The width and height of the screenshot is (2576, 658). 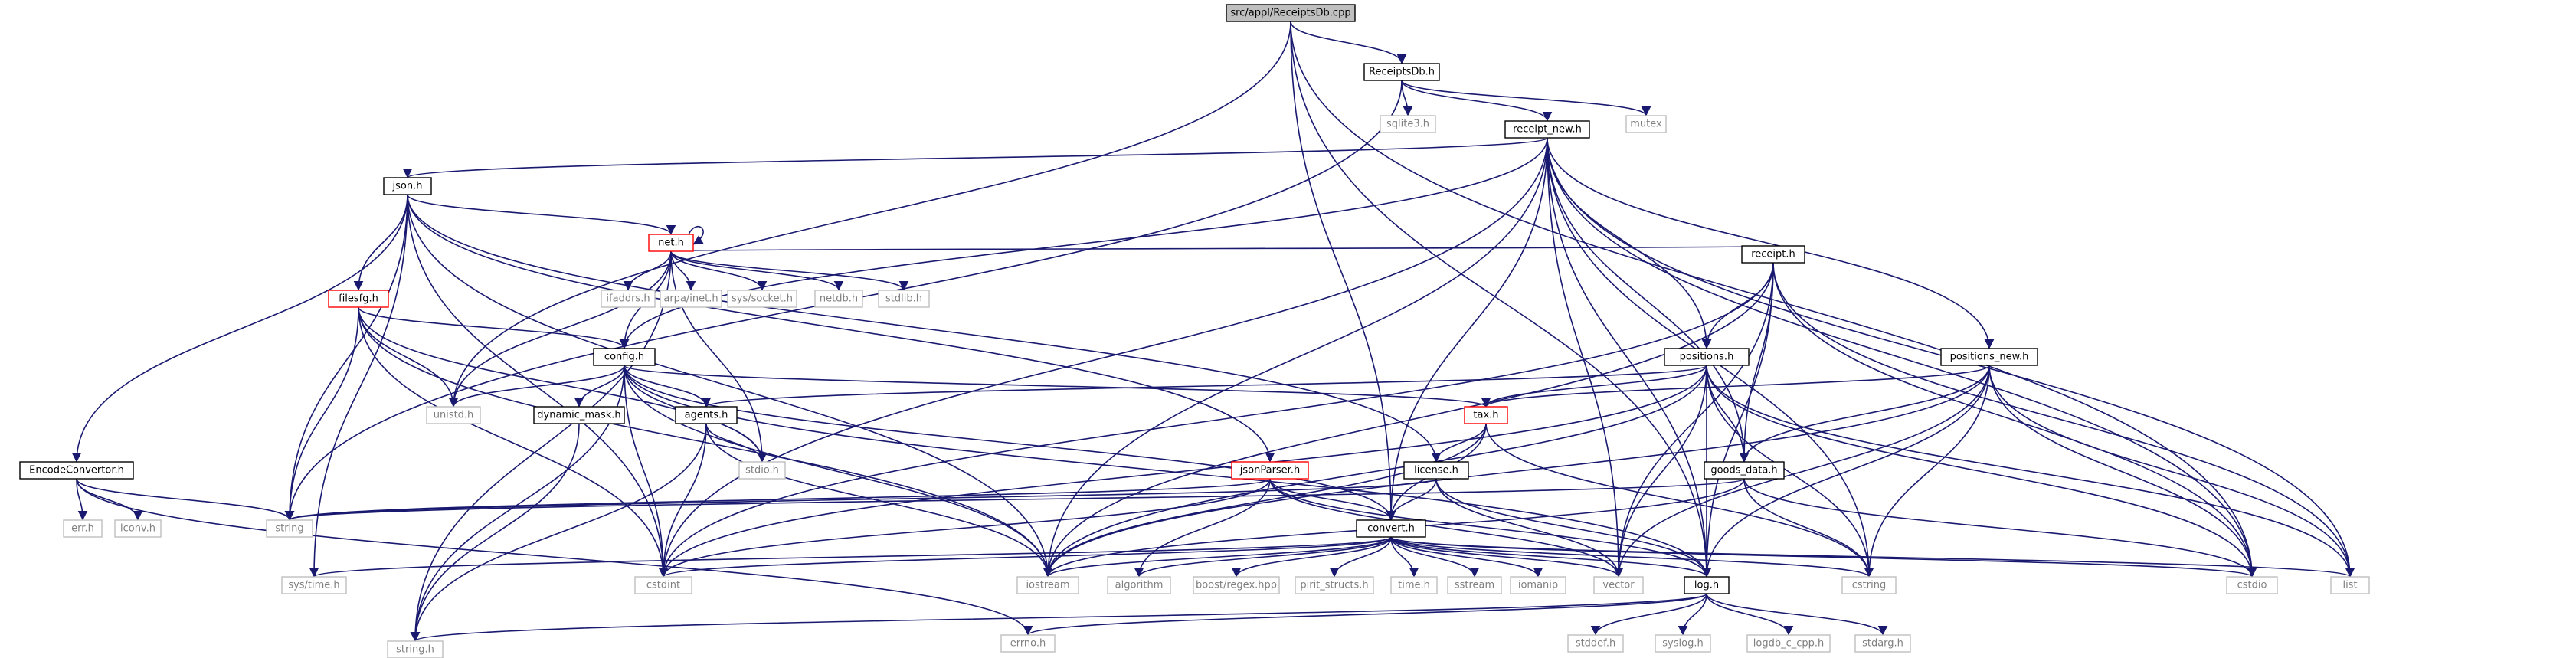 I want to click on edge-goods_data_h-to-cstdio, so click(x=2000, y=528).